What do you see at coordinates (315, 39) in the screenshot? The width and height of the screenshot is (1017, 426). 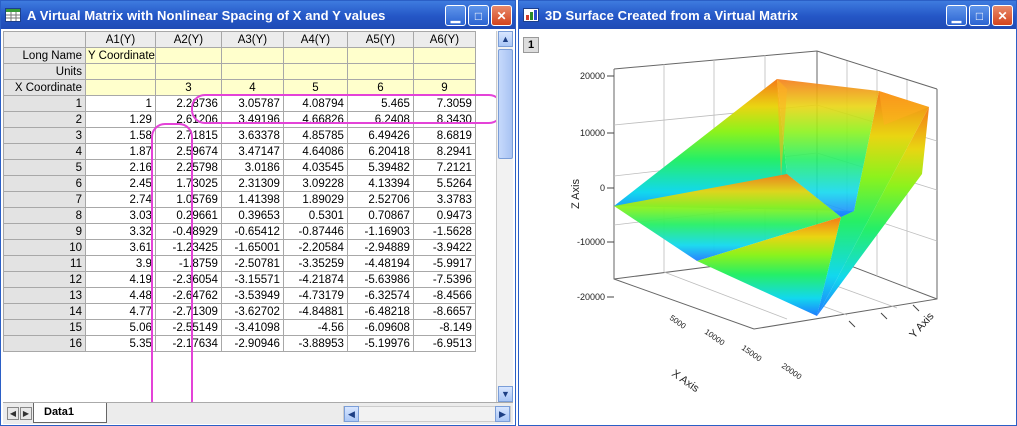 I see `column-header: A4(Y)` at bounding box center [315, 39].